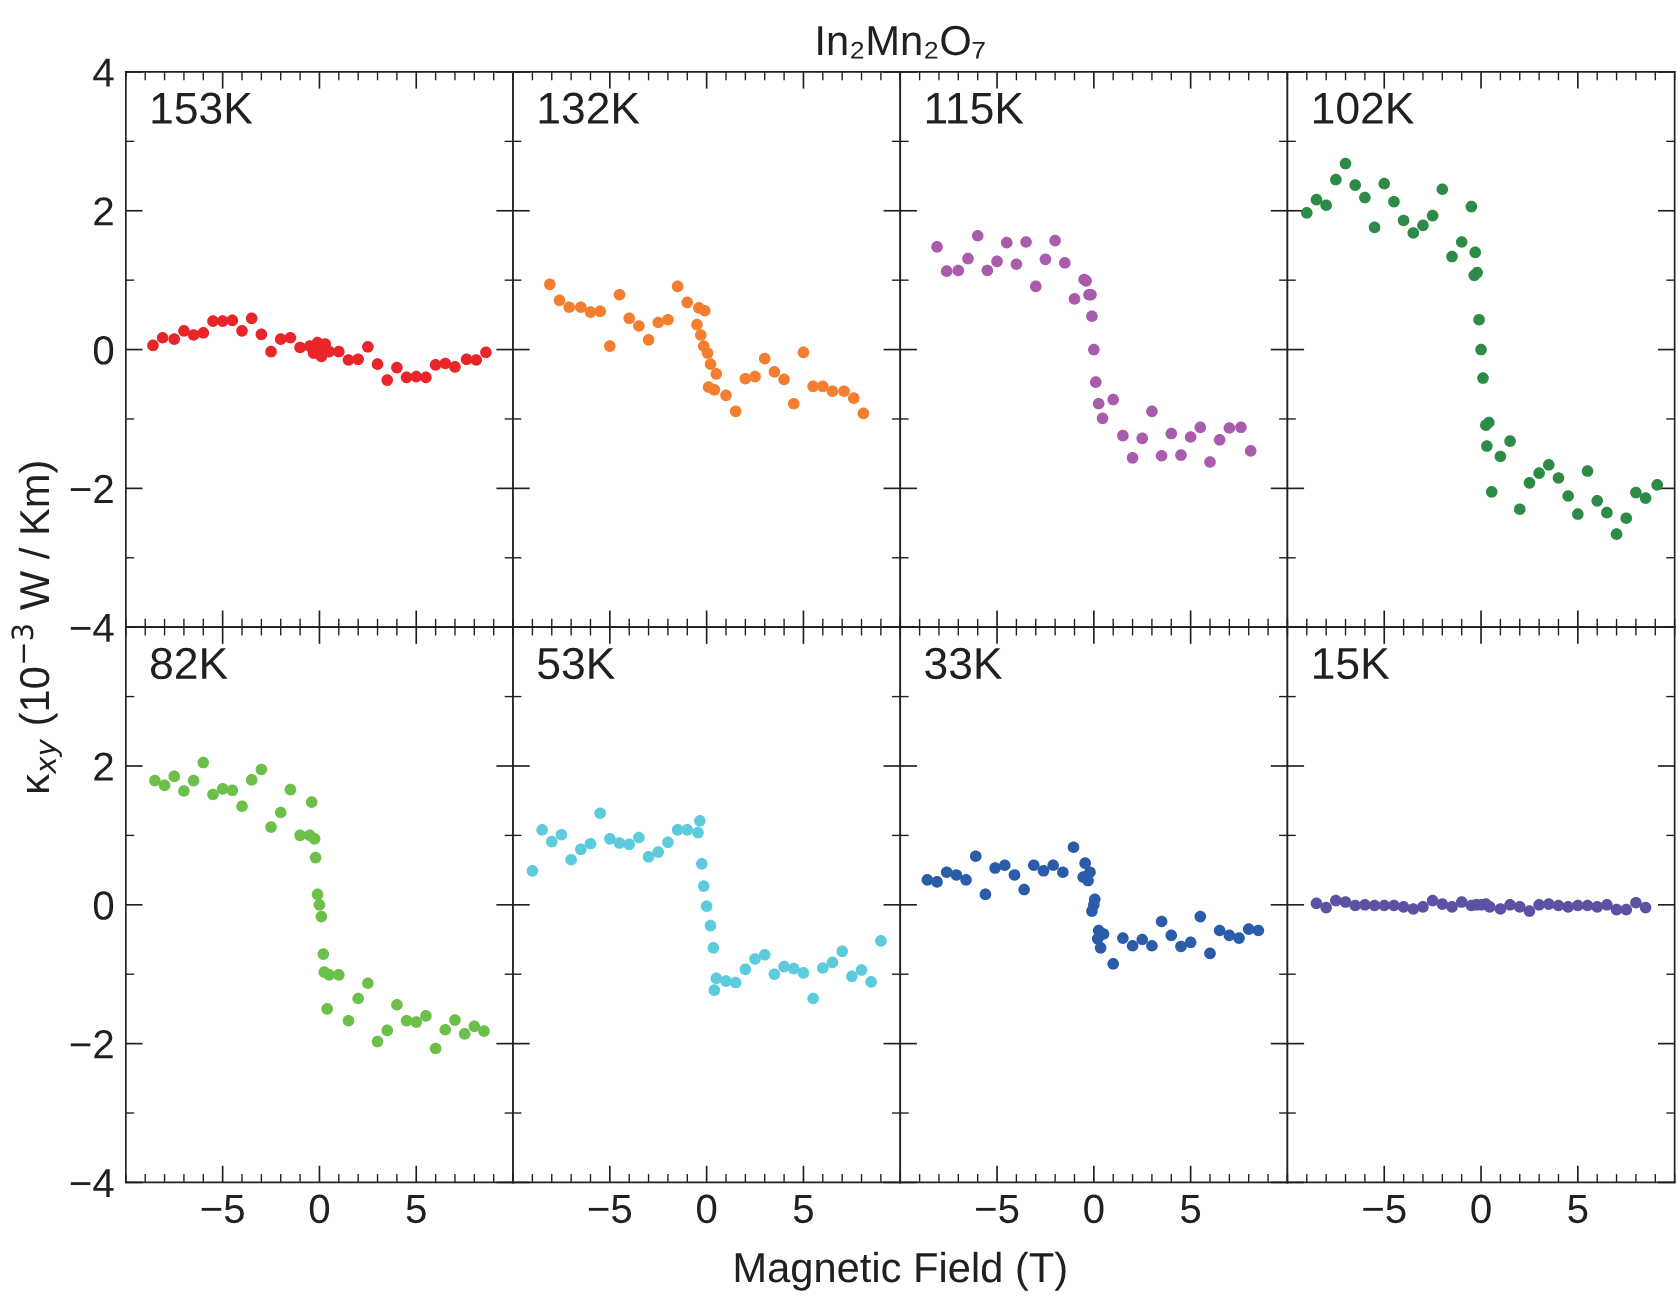  What do you see at coordinates (964, 663) in the screenshot?
I see `annotation: 33K` at bounding box center [964, 663].